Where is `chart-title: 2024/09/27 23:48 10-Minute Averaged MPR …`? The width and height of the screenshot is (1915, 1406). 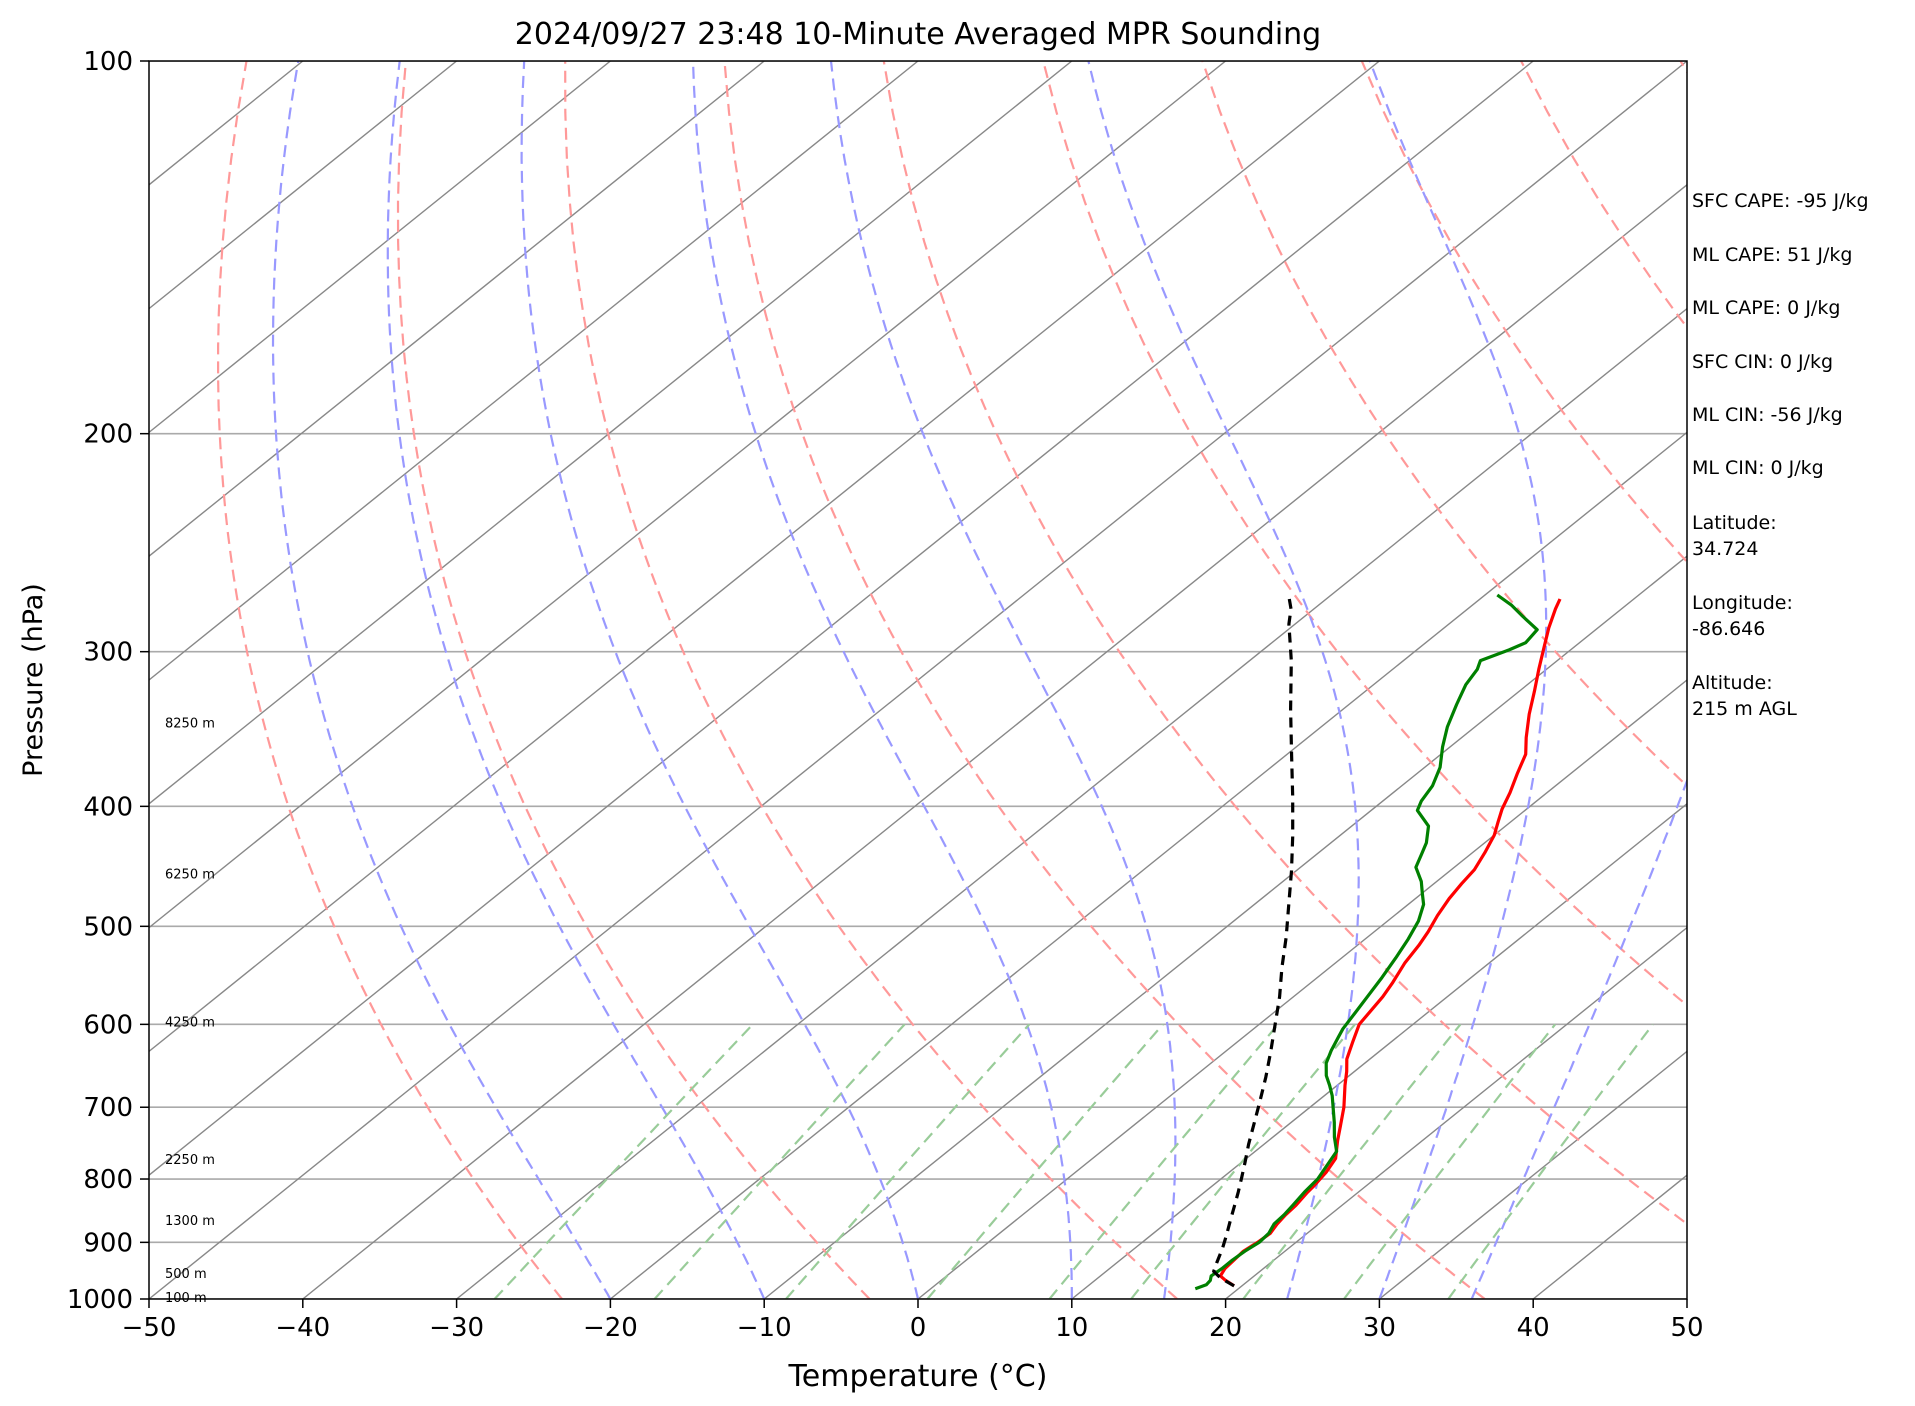 chart-title: 2024/09/27 23:48 10-Minute Averaged MPR … is located at coordinates (918, 34).